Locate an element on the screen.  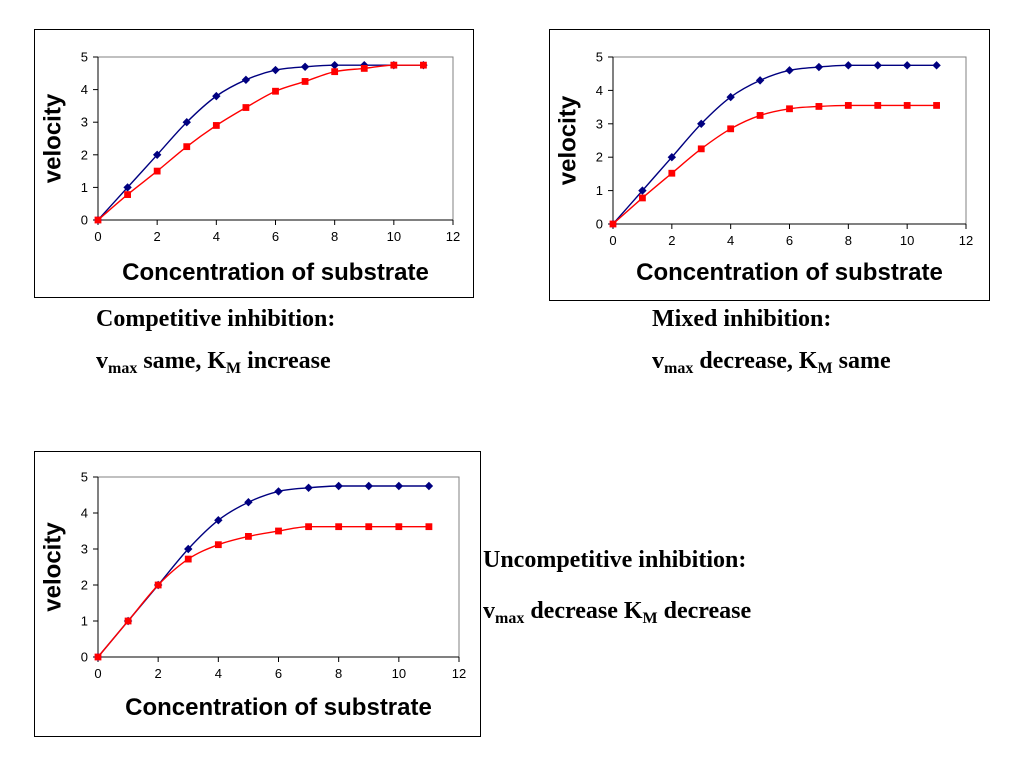
y-tick-label: 4 is located at coordinates (84, 513).